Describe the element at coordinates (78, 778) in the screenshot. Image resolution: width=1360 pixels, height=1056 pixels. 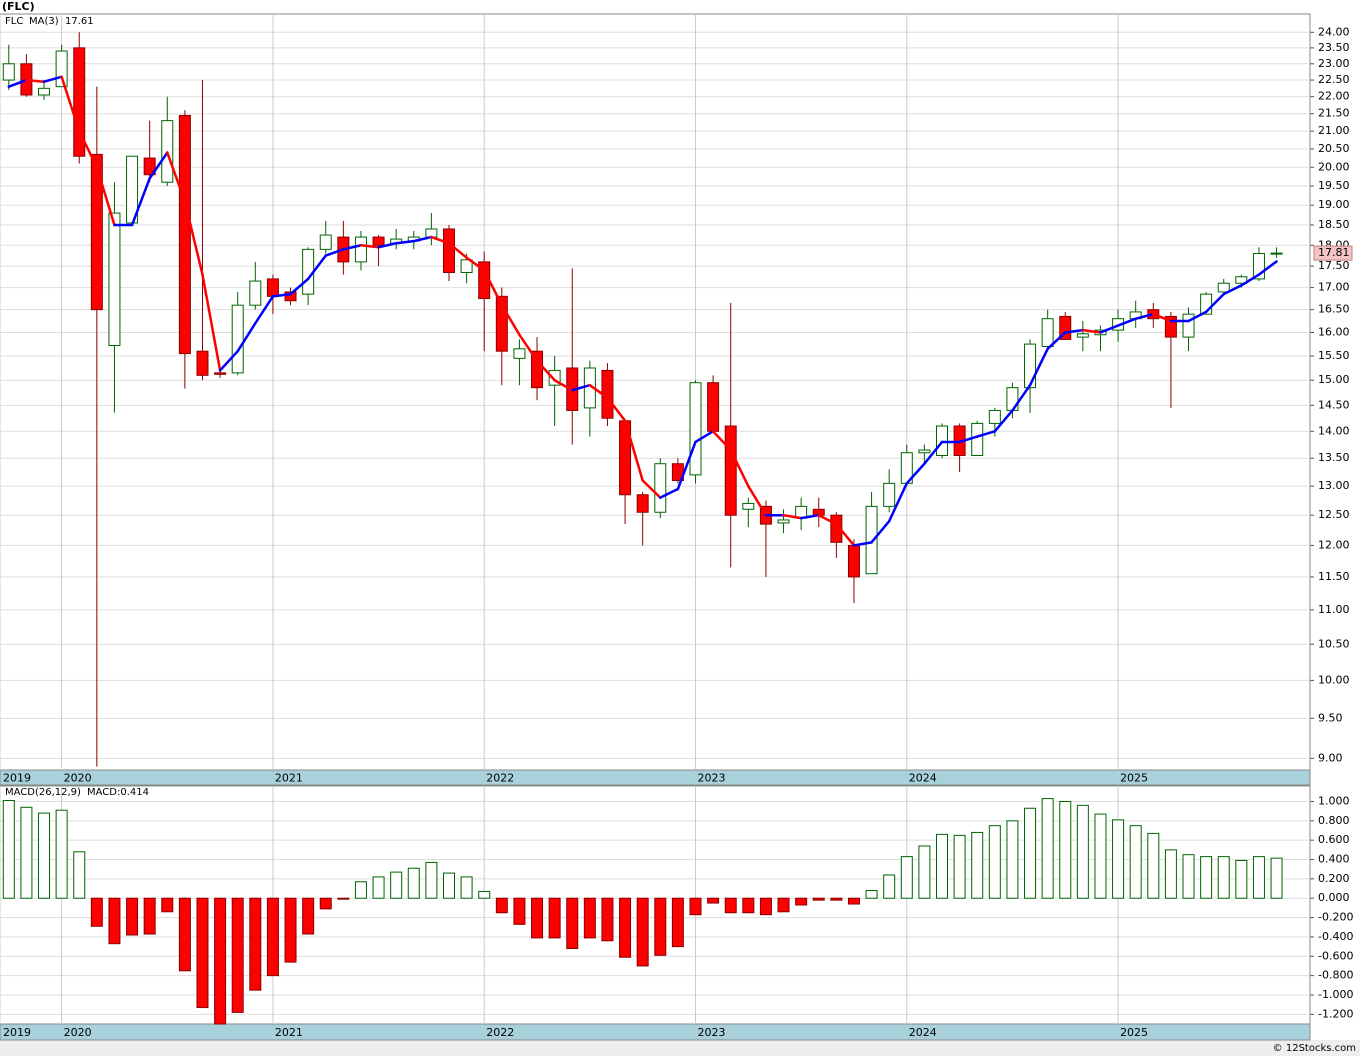
I see `x-tick-label: 2020` at that location.